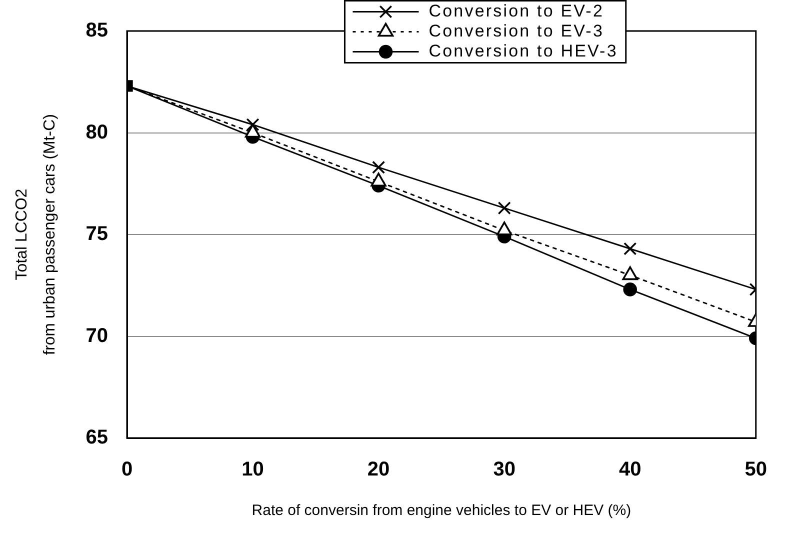  I want to click on legend-label: Conversion to HEV-3, so click(523, 50).